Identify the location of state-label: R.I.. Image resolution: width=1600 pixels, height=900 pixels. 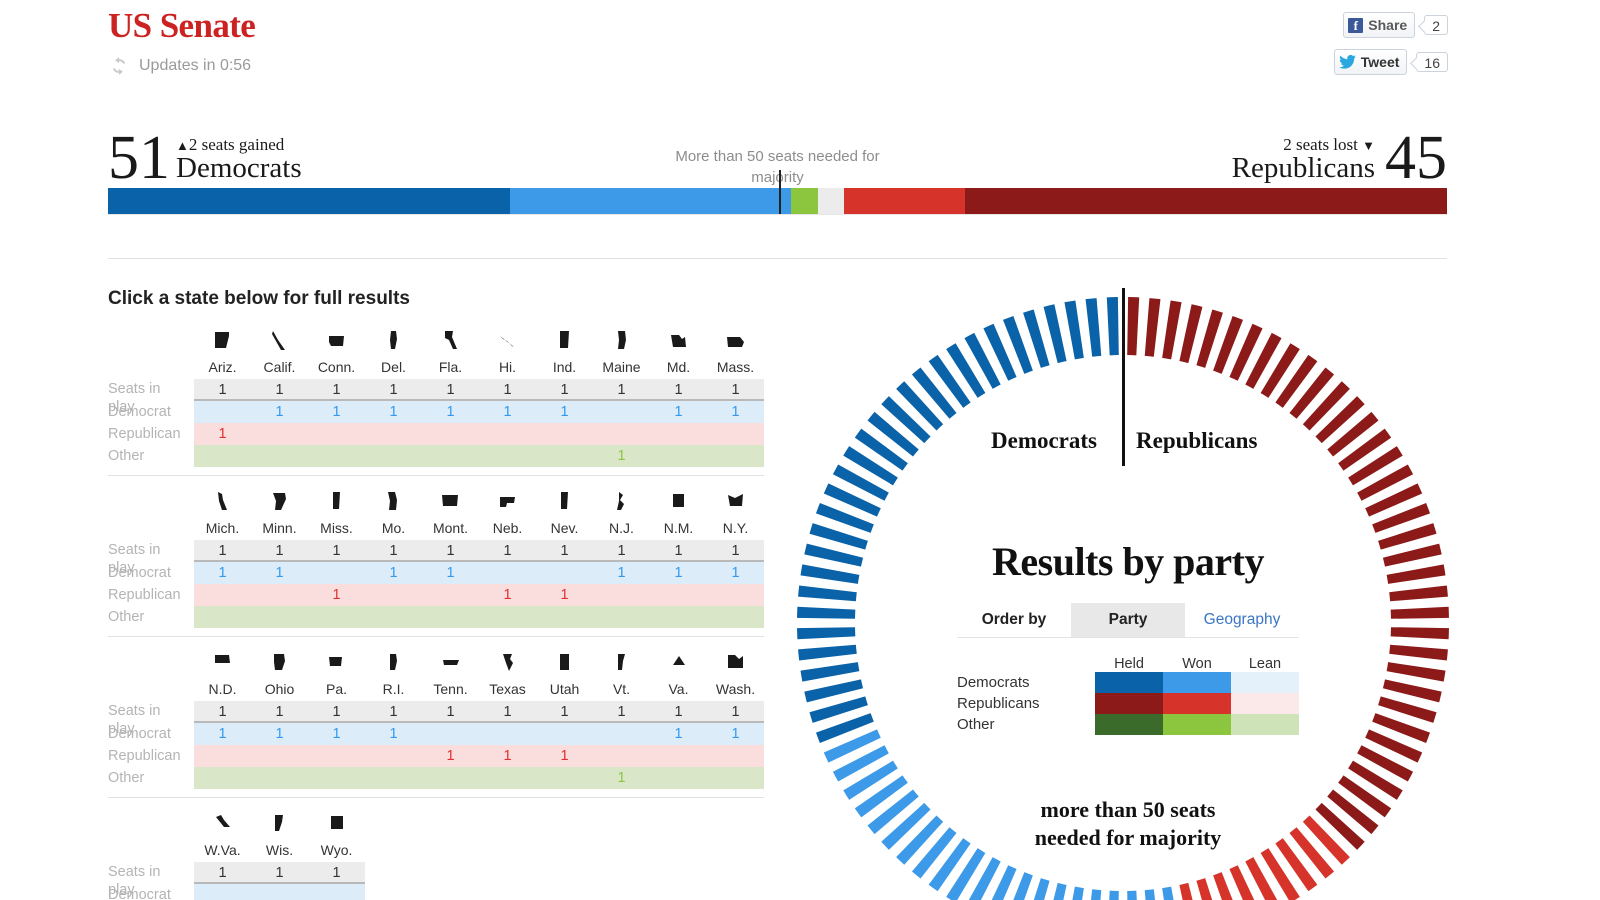
(393, 689).